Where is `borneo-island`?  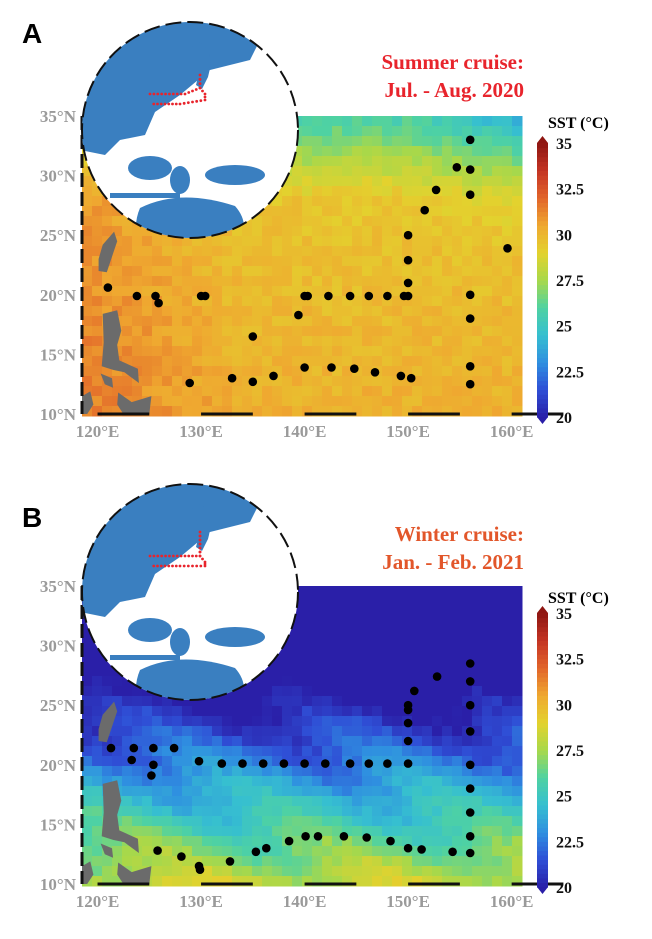
borneo-island is located at coordinates (150, 630).